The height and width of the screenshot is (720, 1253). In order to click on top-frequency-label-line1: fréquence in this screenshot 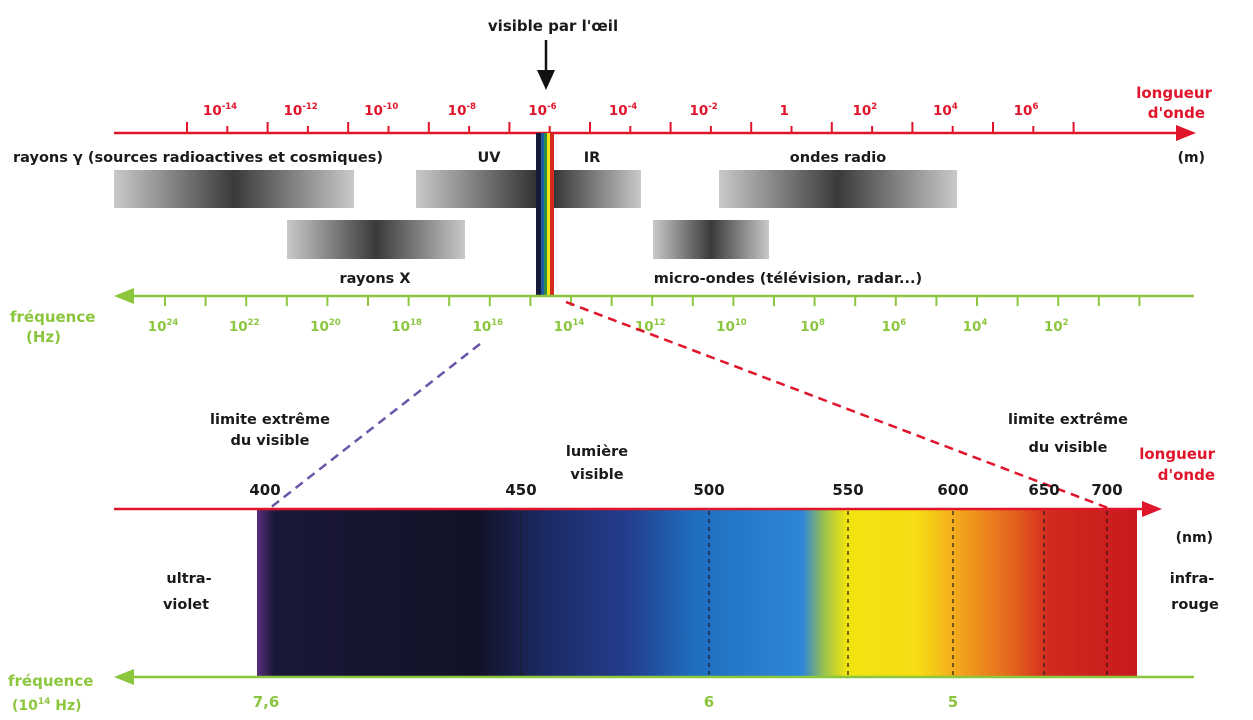, I will do `click(52, 317)`.